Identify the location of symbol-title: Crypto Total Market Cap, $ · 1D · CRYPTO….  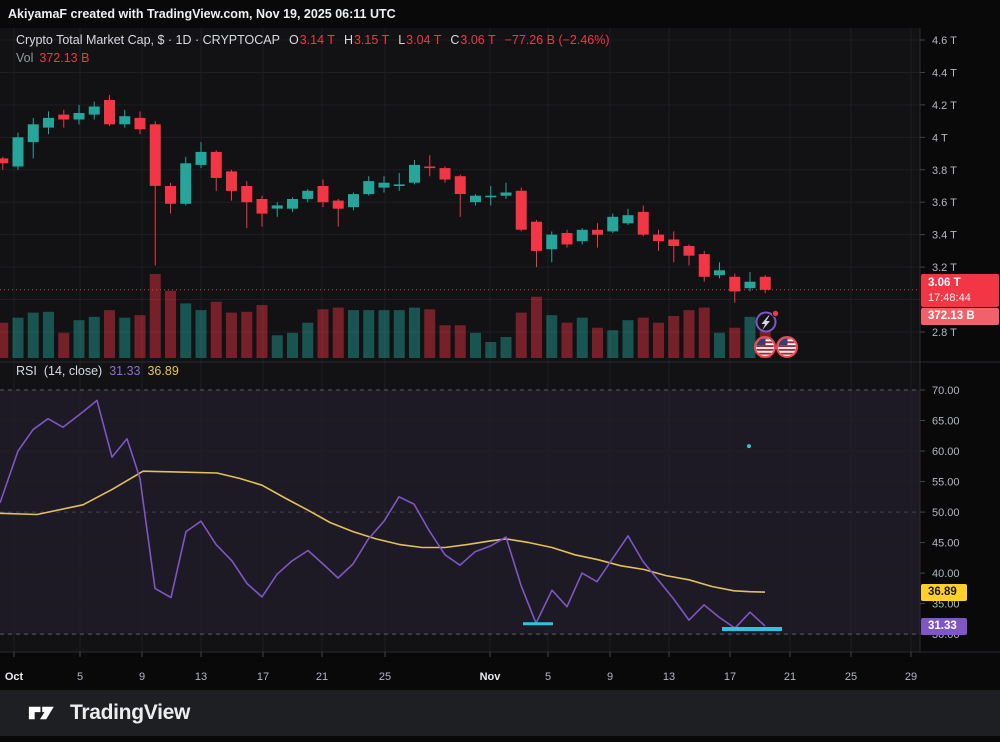
(148, 40).